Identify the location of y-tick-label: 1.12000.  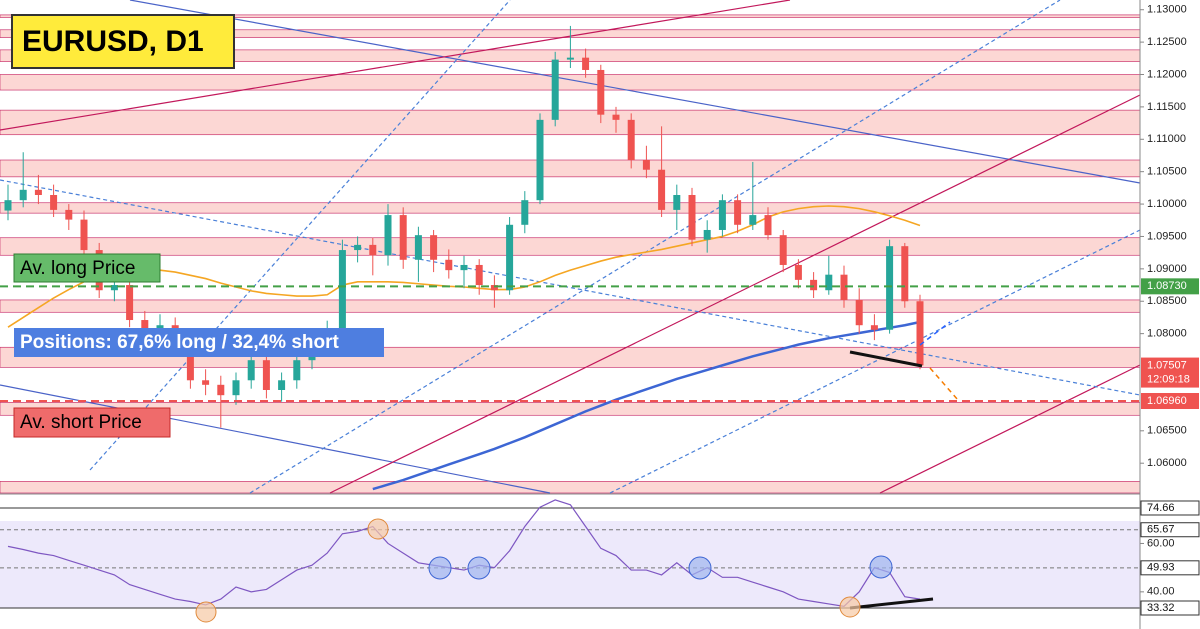
(1167, 74).